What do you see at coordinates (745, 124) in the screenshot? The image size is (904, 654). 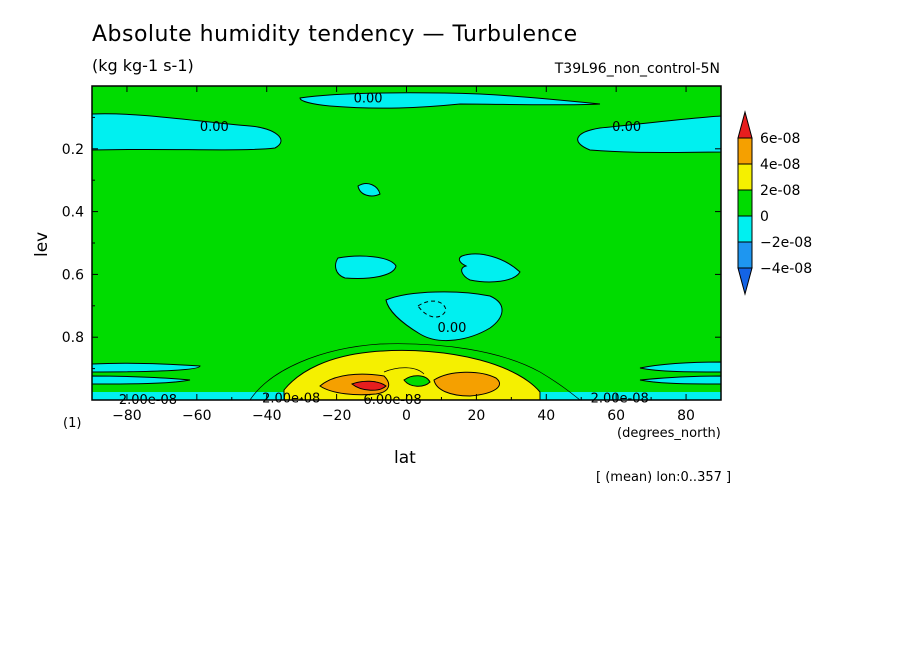 I see `colorbar-top-triangle` at bounding box center [745, 124].